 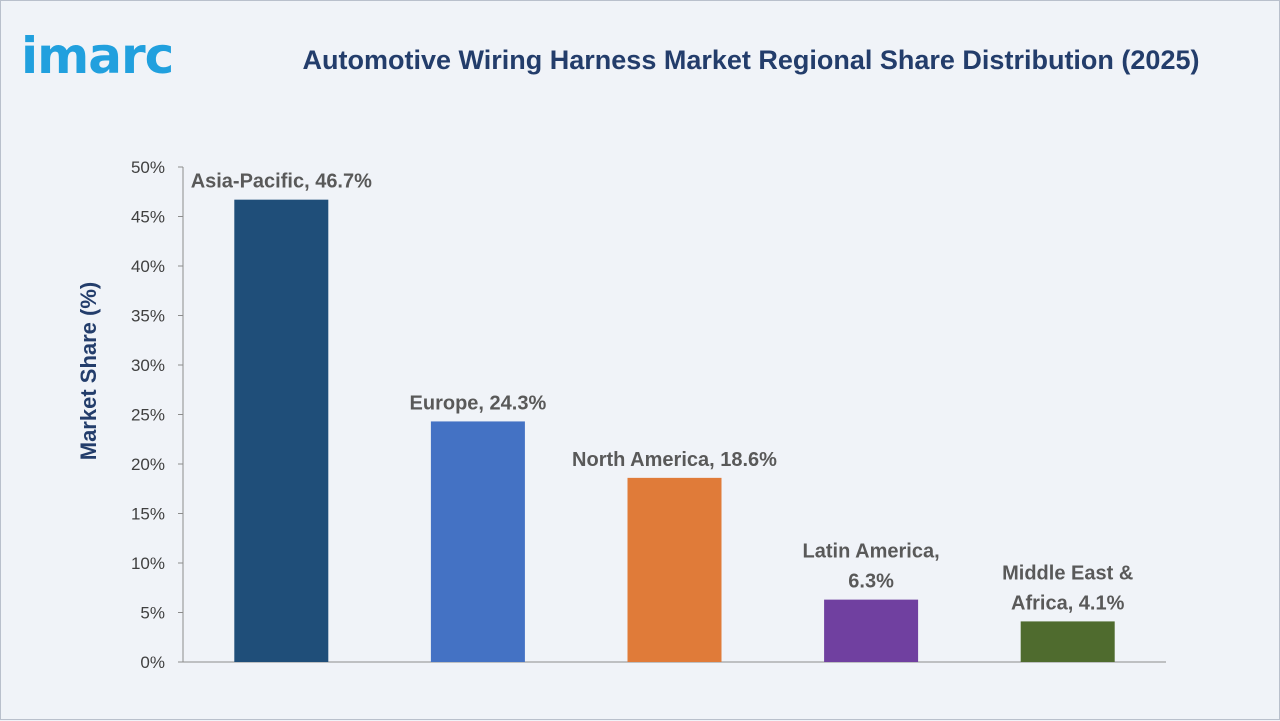 I want to click on bar-data-label: Middle East &, so click(x=1067, y=573).